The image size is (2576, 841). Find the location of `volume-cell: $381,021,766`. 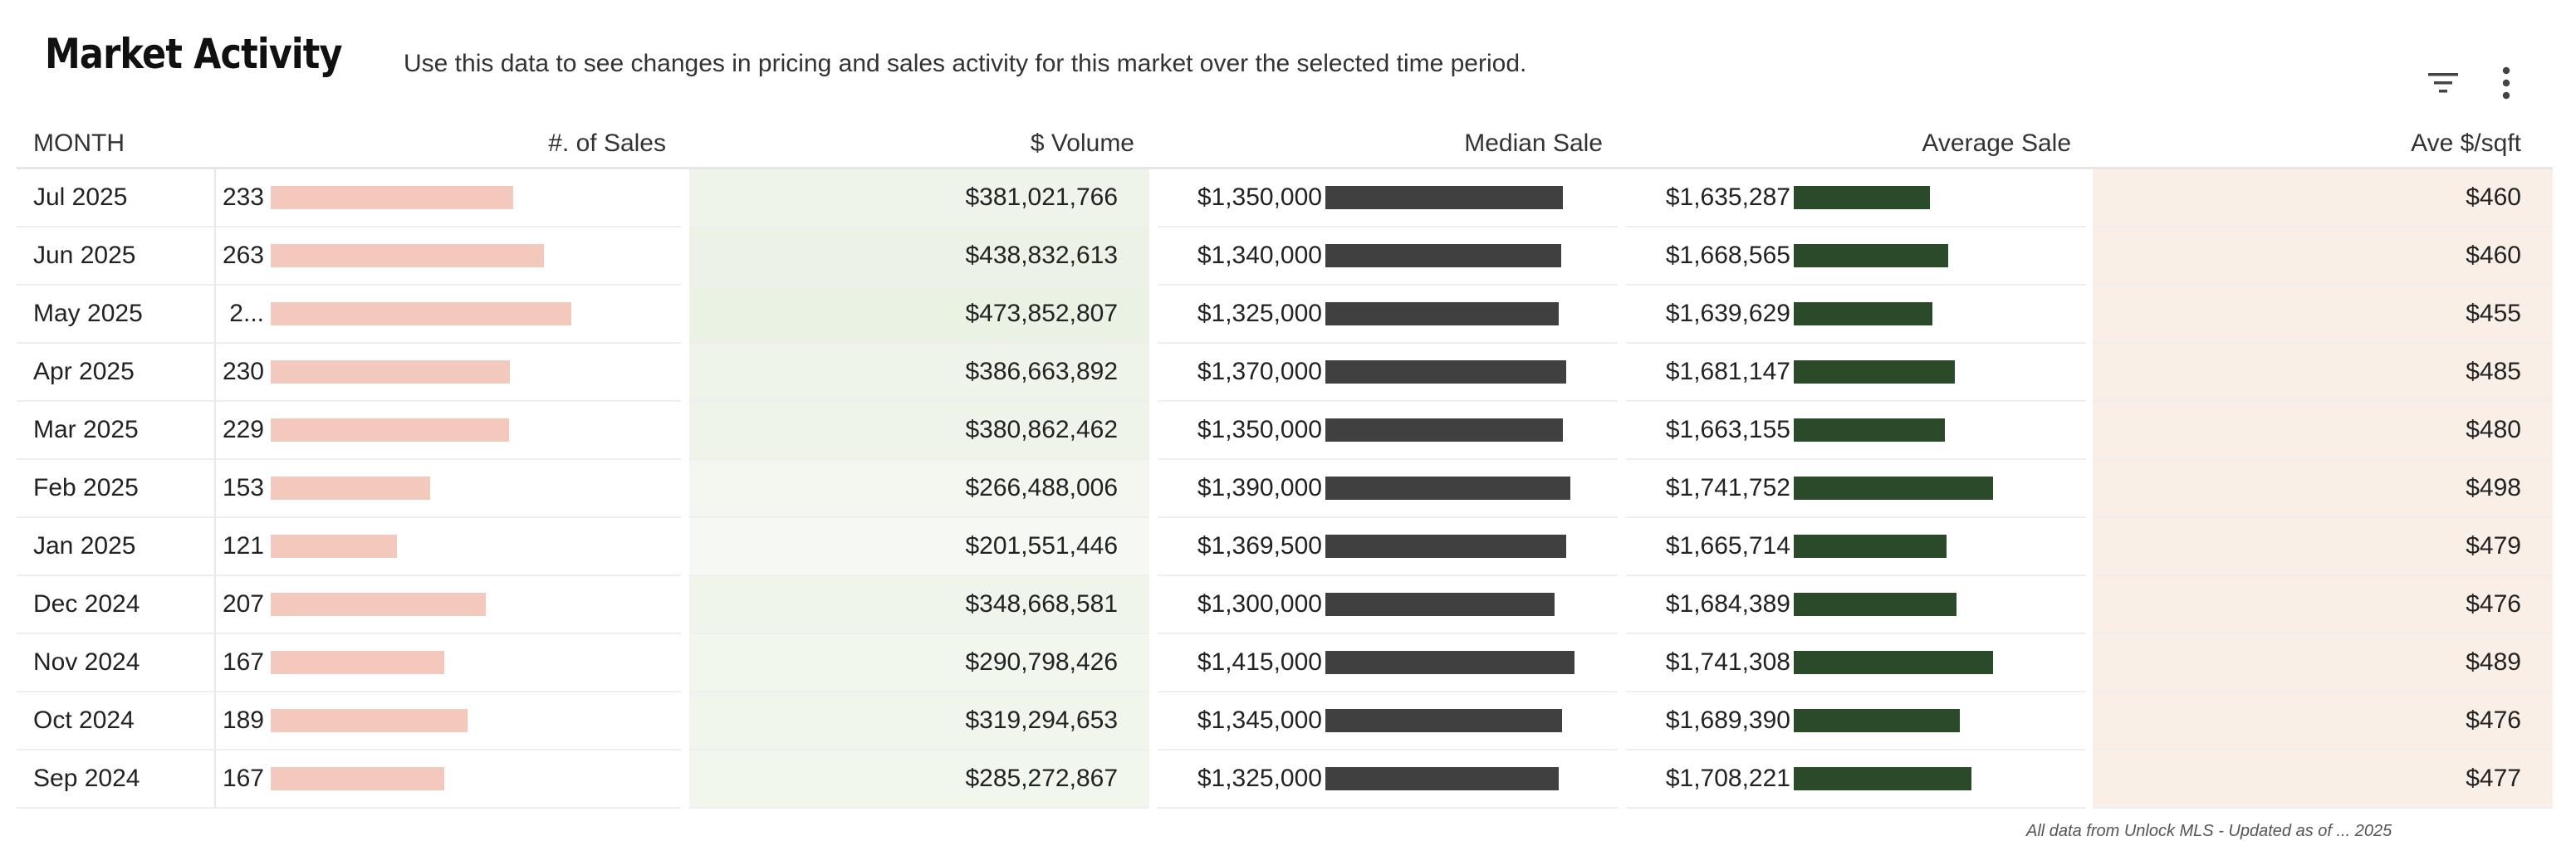

volume-cell: $381,021,766 is located at coordinates (919, 198).